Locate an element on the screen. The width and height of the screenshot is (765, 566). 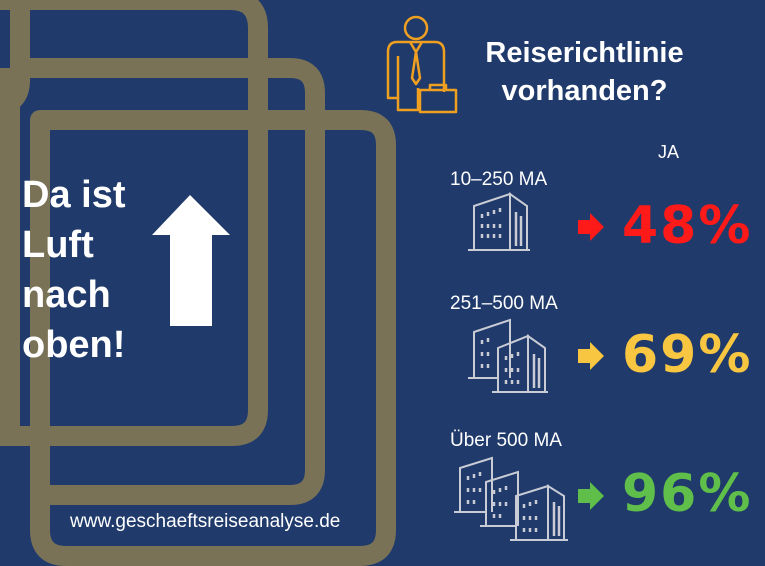
document-fold is located at coordinates (15, 57).